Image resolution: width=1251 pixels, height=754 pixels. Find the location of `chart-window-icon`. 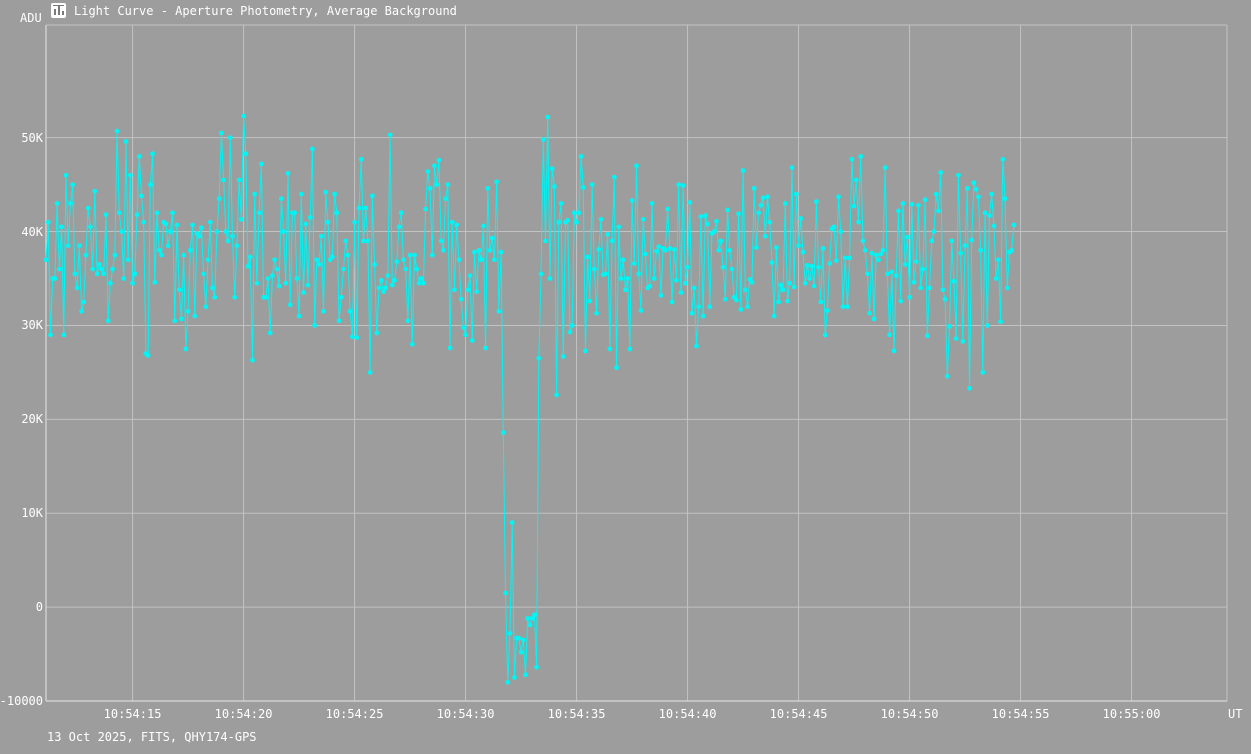

chart-window-icon is located at coordinates (58, 10).